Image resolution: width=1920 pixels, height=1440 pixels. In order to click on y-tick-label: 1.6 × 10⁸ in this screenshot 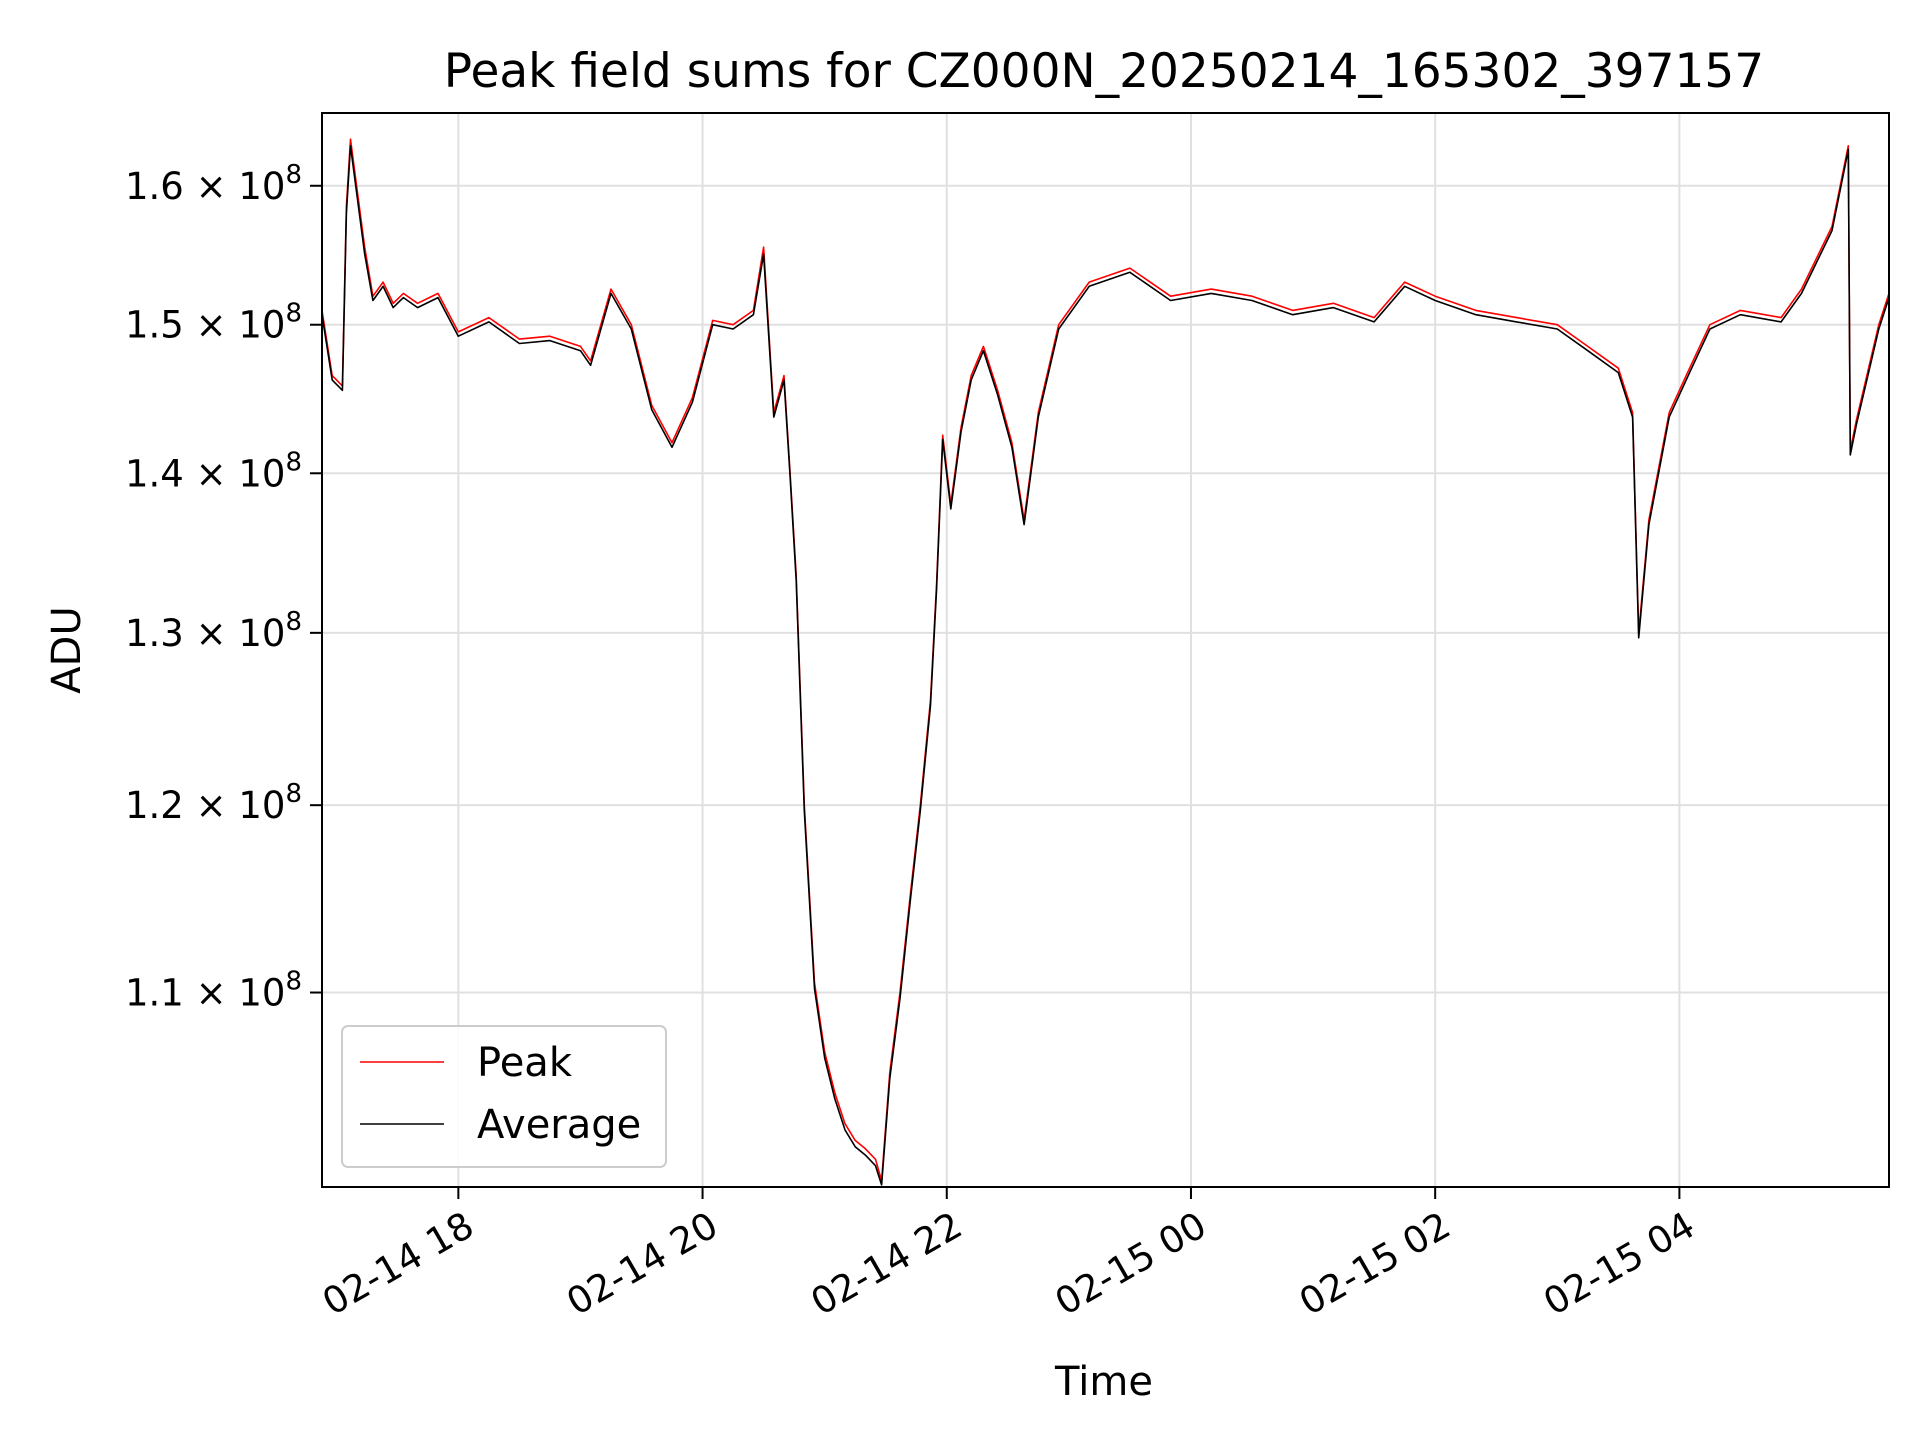, I will do `click(213, 184)`.